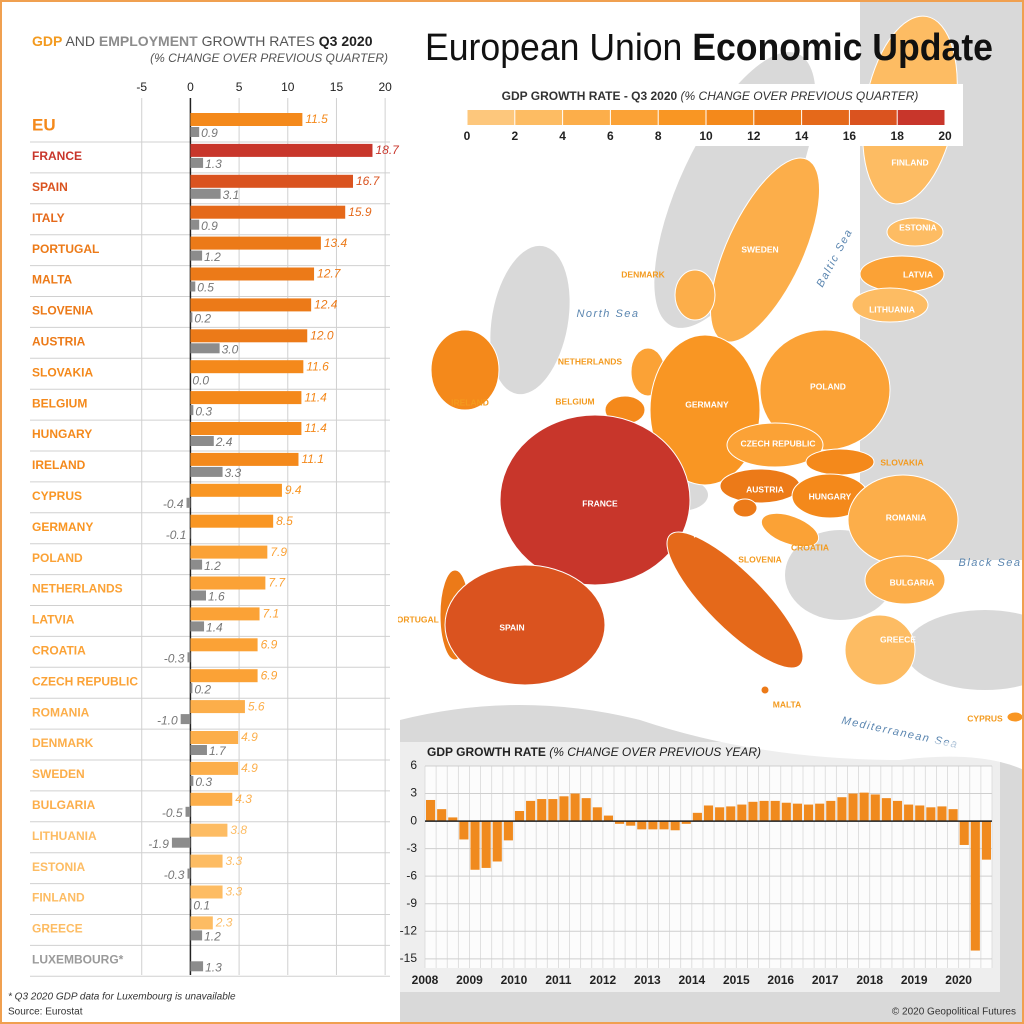 The height and width of the screenshot is (1024, 1024). I want to click on employment-value-label: 1.2, so click(212, 937).